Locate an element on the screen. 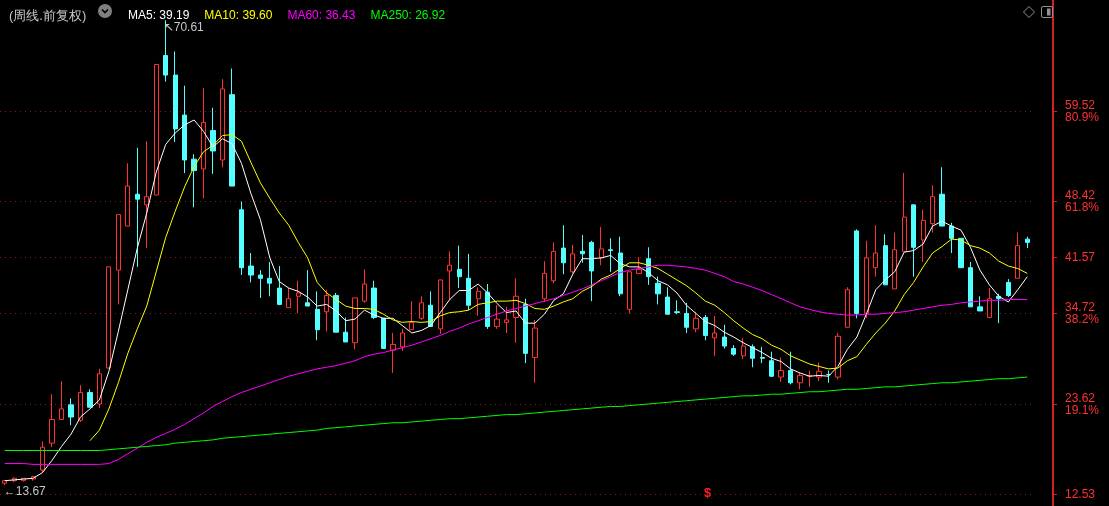 The height and width of the screenshot is (506, 1109). text: (周线.前复权) is located at coordinates (48, 15).